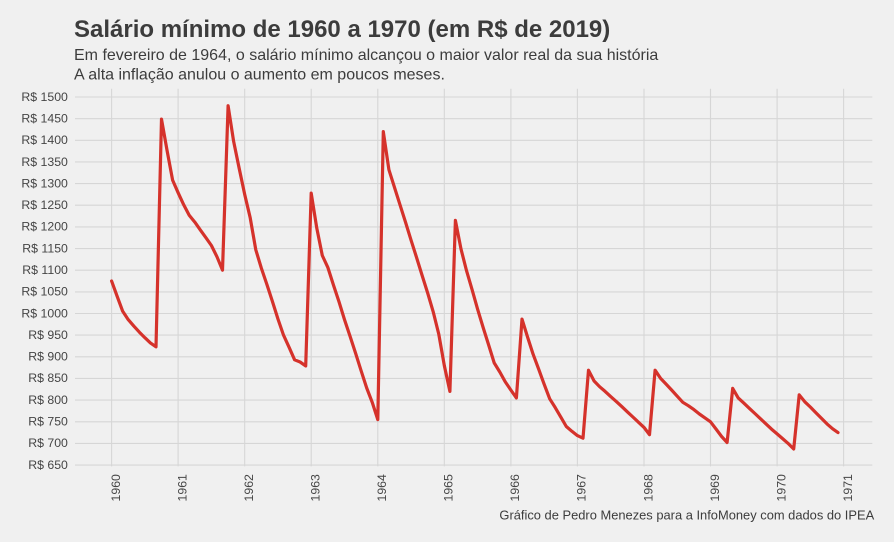 The width and height of the screenshot is (894, 542). I want to click on svg-text: 1965, so click(449, 488).